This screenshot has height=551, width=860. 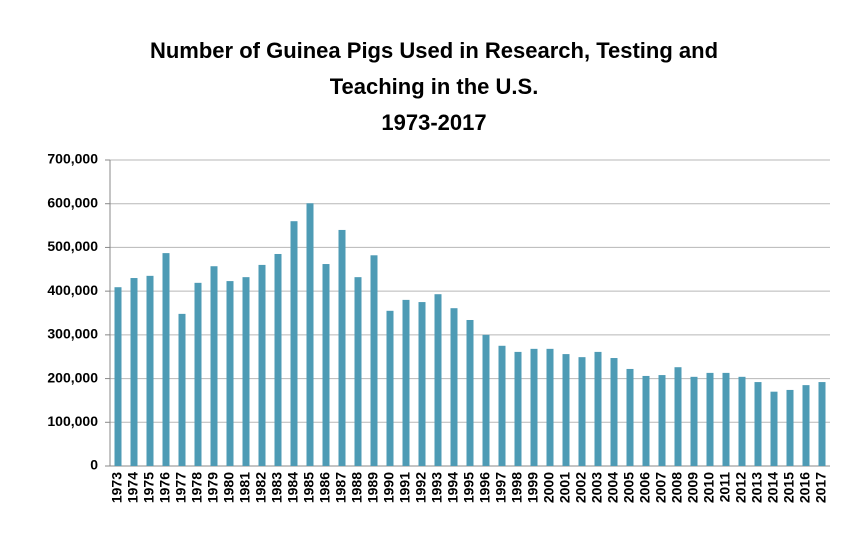 I want to click on x-tick-label: 1977, so click(x=181, y=487).